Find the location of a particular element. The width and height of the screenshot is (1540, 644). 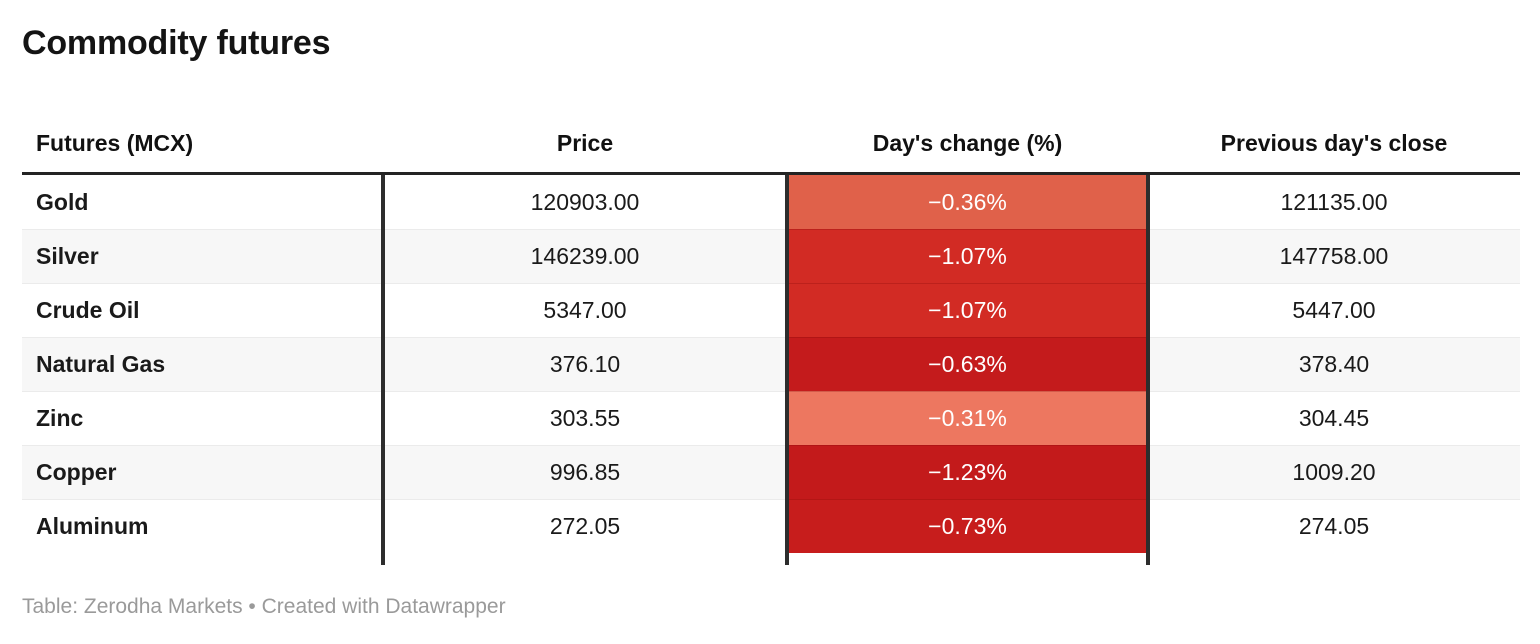

table-row: Zinc 303.55 −0.31% 304.45 is located at coordinates (771, 418).